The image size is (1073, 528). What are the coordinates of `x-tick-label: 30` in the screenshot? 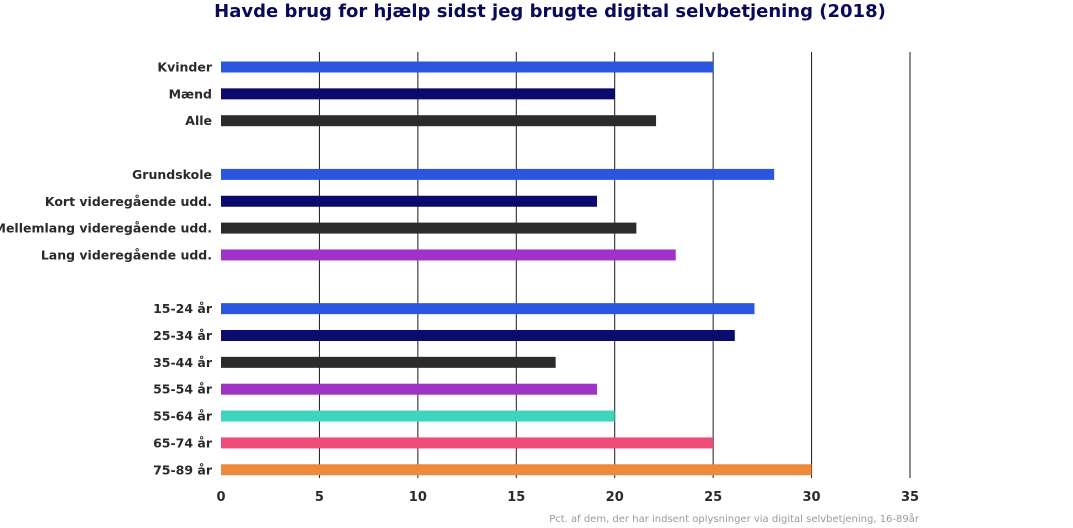 It's located at (812, 497).